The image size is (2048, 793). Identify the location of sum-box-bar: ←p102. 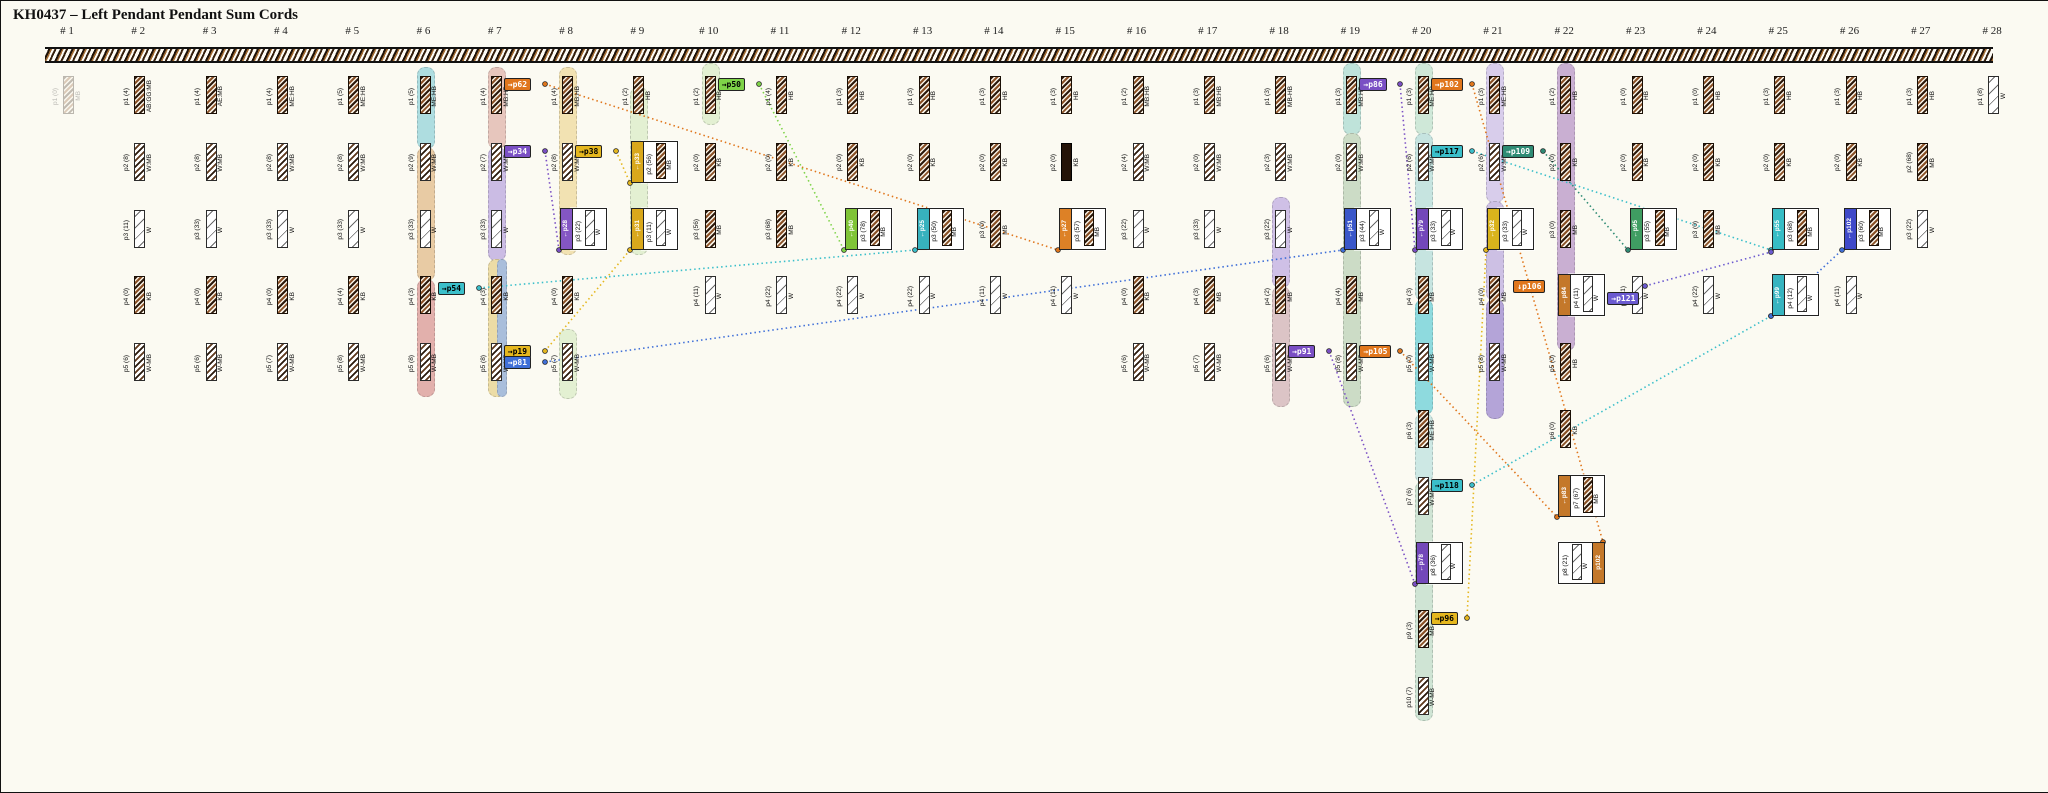
(1850, 228).